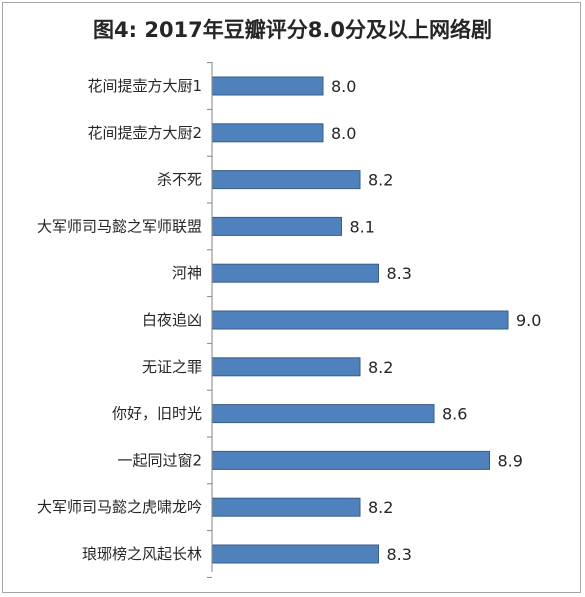 The image size is (585, 597). I want to click on category-label-7: 无证之罪, so click(172, 367).